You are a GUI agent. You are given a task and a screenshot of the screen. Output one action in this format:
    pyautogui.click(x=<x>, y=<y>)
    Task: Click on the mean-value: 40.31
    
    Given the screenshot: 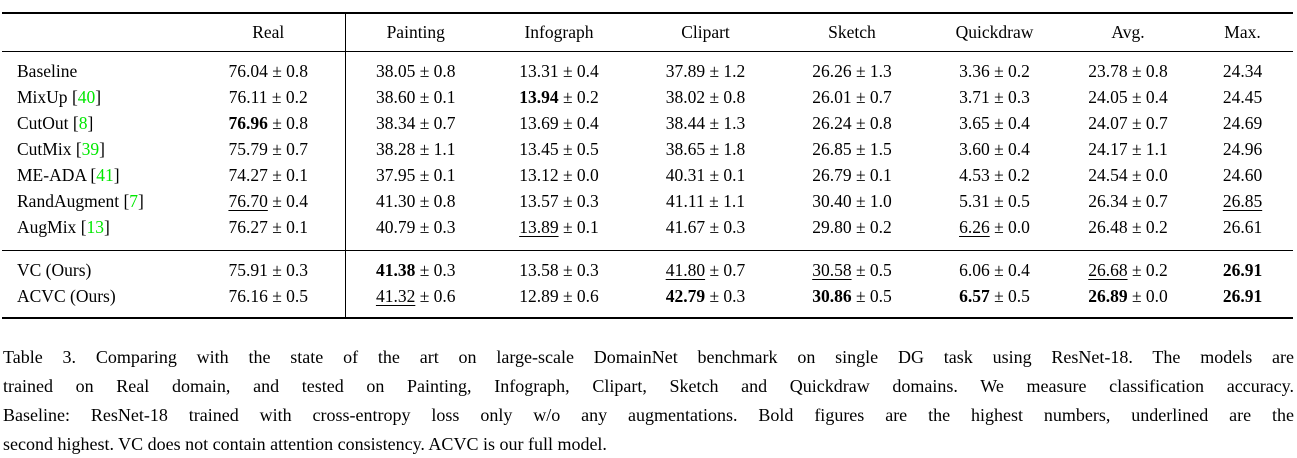 What is the action you would take?
    pyautogui.click(x=685, y=174)
    